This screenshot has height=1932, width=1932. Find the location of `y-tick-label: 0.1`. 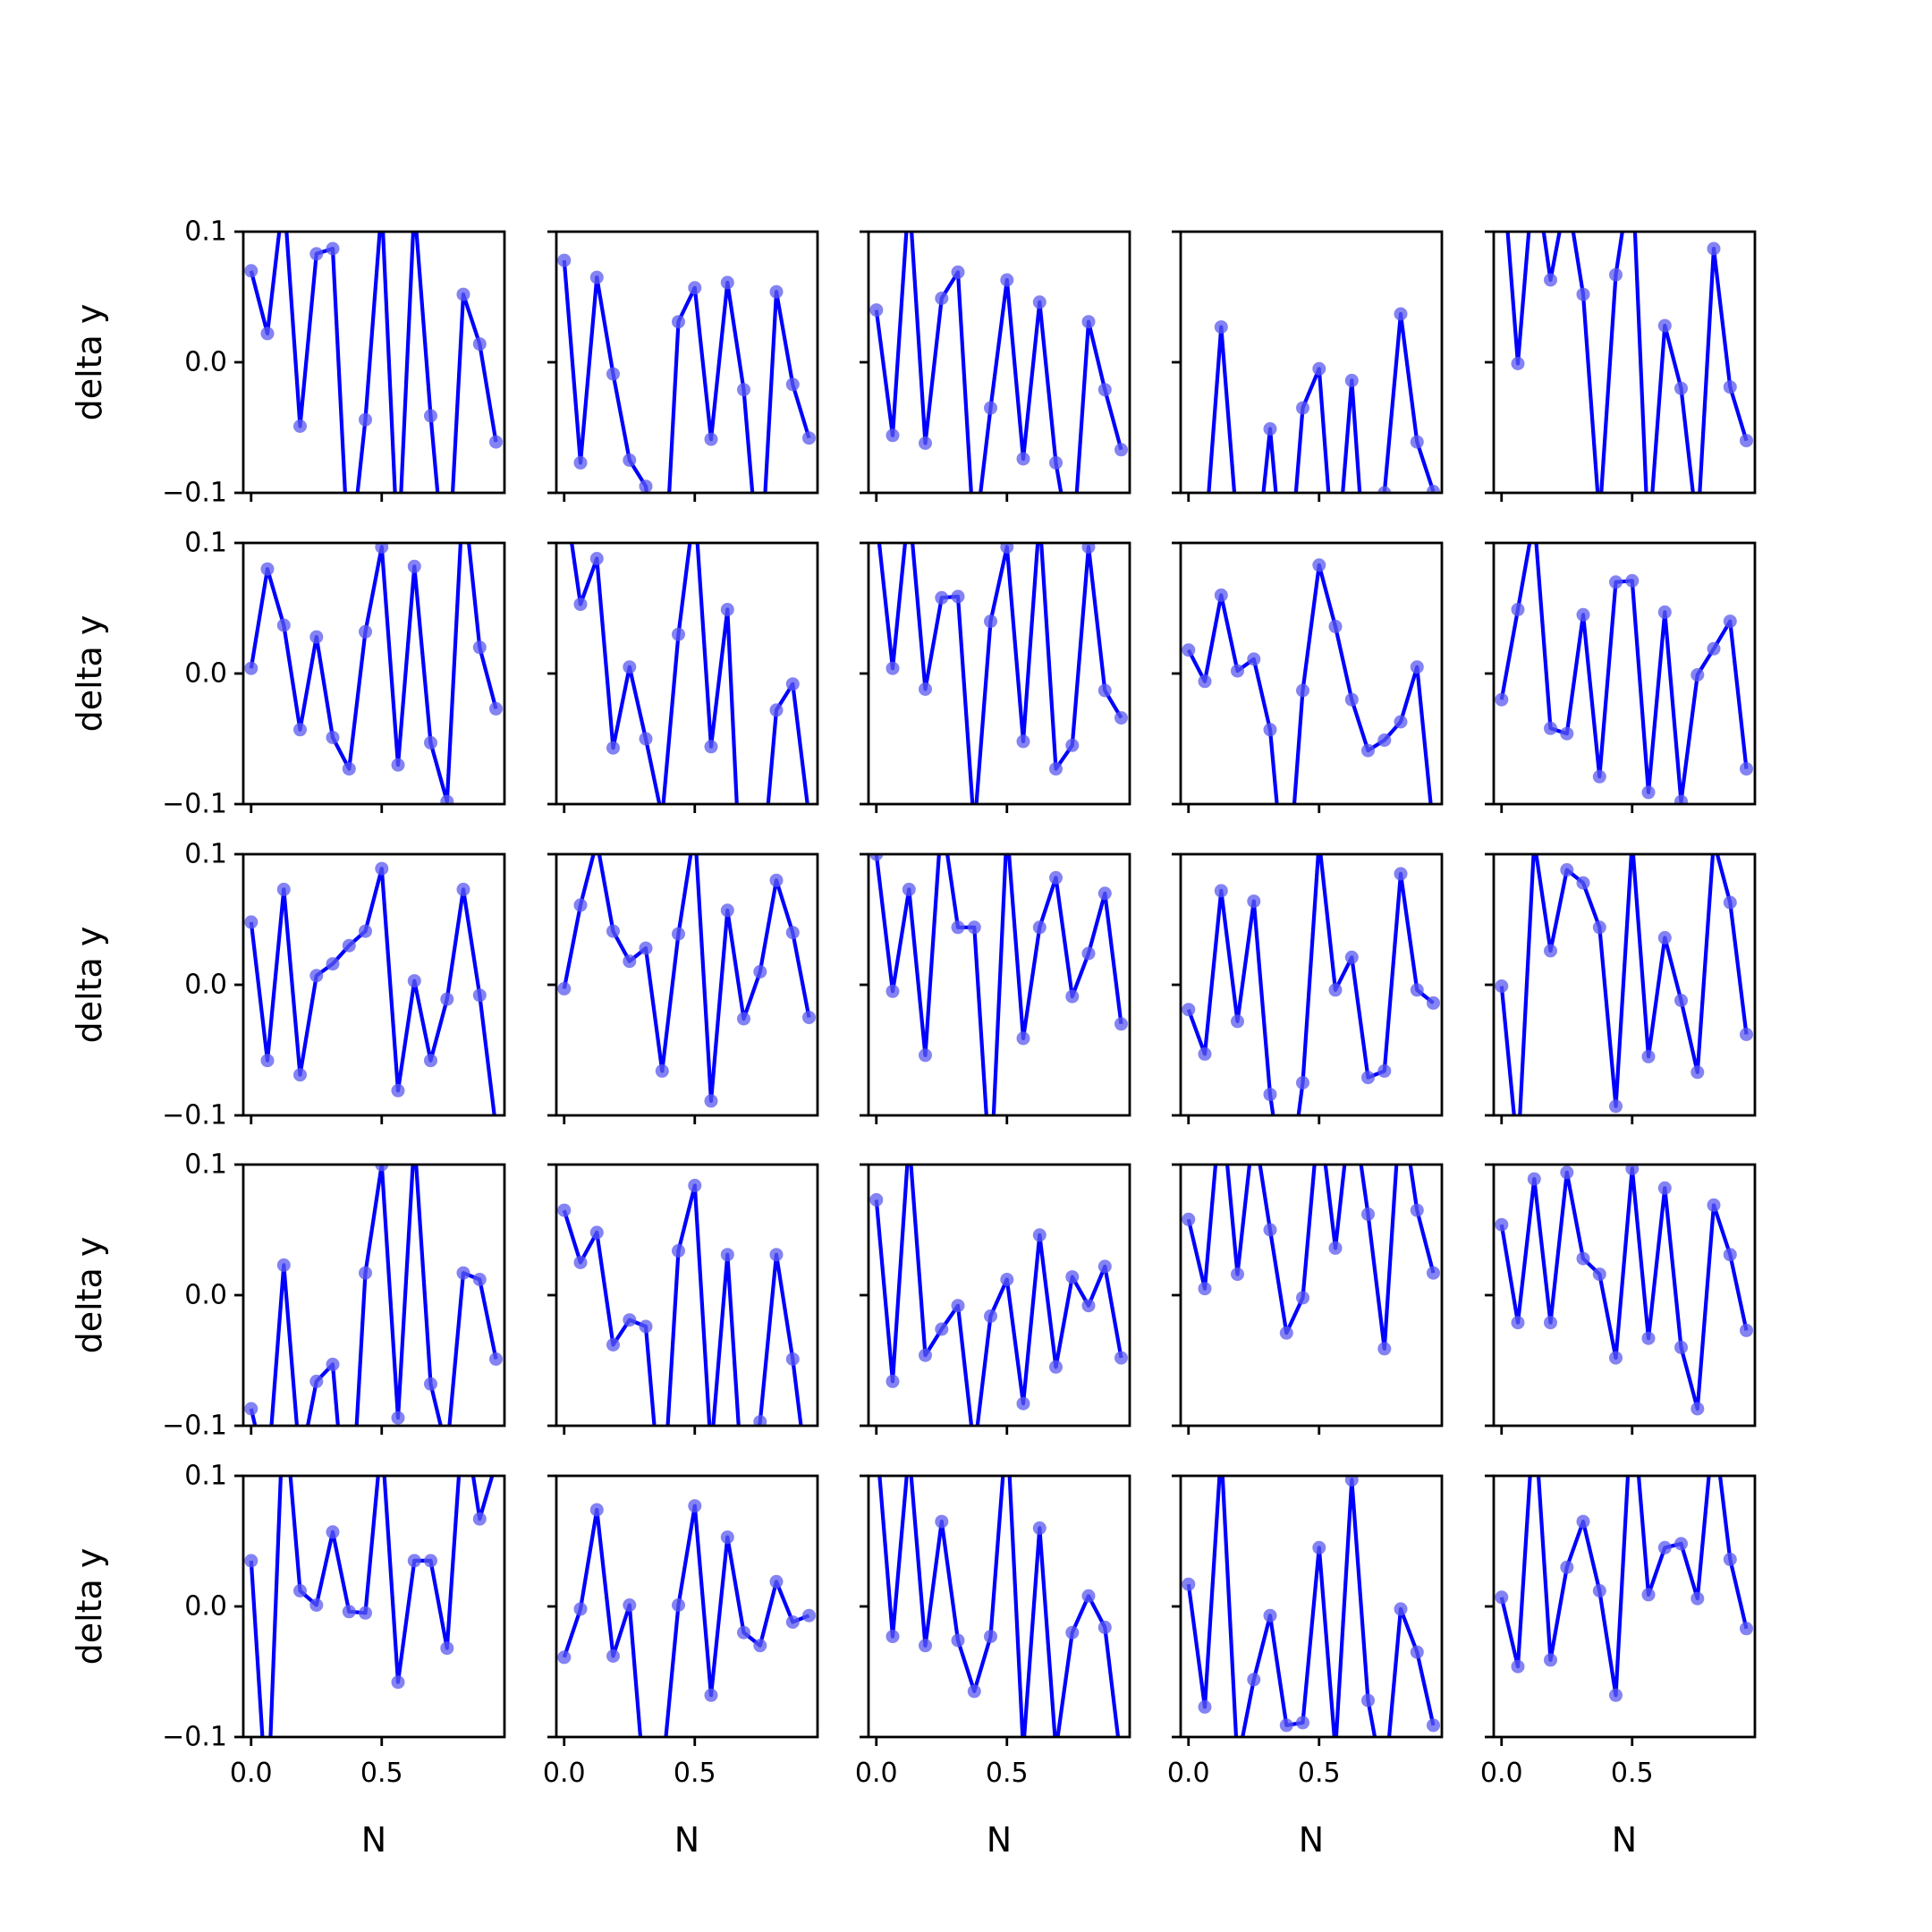

y-tick-label: 0.1 is located at coordinates (205, 232).